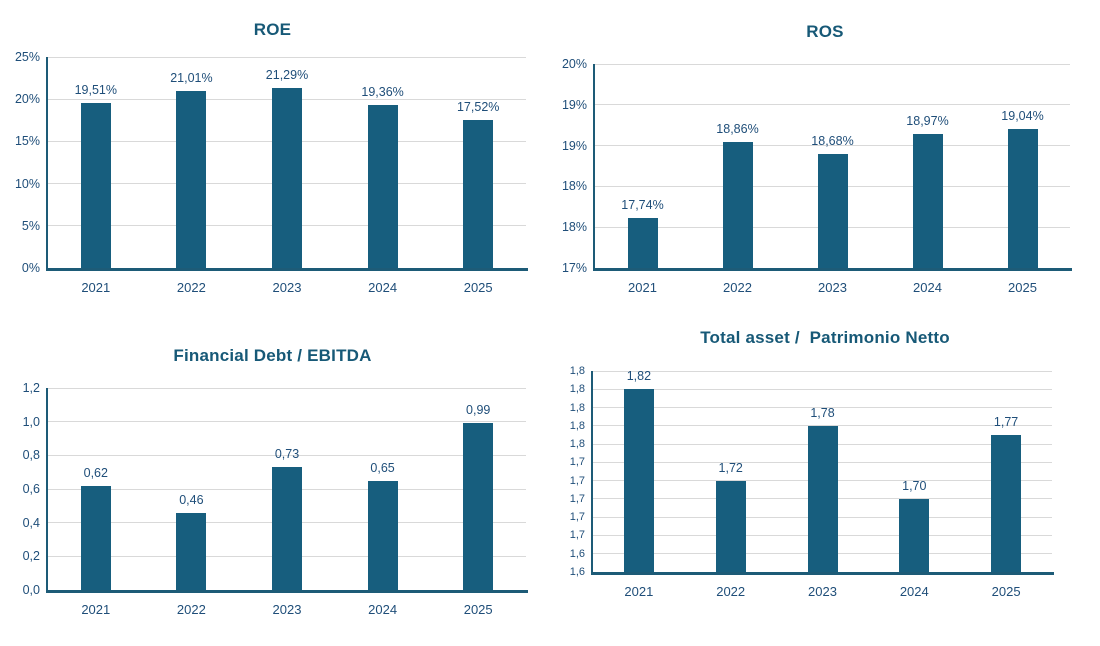 The image size is (1100, 646). I want to click on chart-title-ros: ROS, so click(825, 31).